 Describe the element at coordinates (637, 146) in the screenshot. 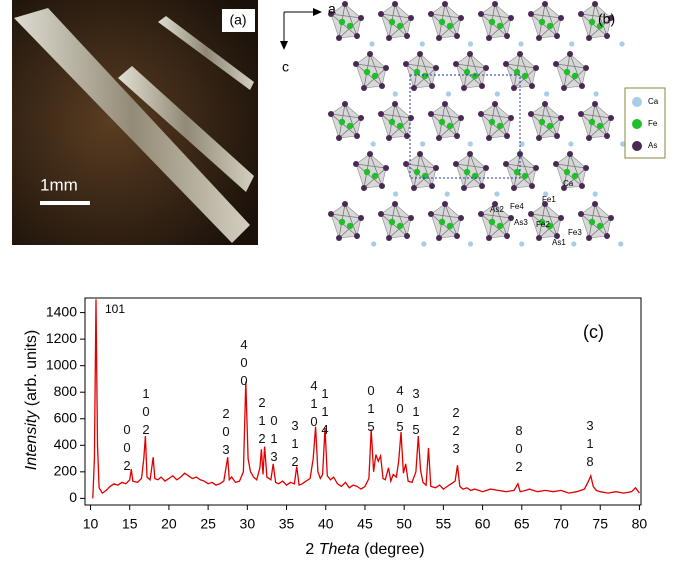

I see `legend-atom` at that location.